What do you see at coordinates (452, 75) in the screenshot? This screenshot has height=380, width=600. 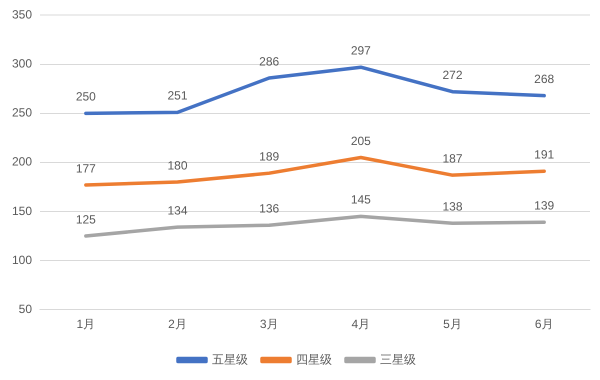 I see `data-label: 272` at bounding box center [452, 75].